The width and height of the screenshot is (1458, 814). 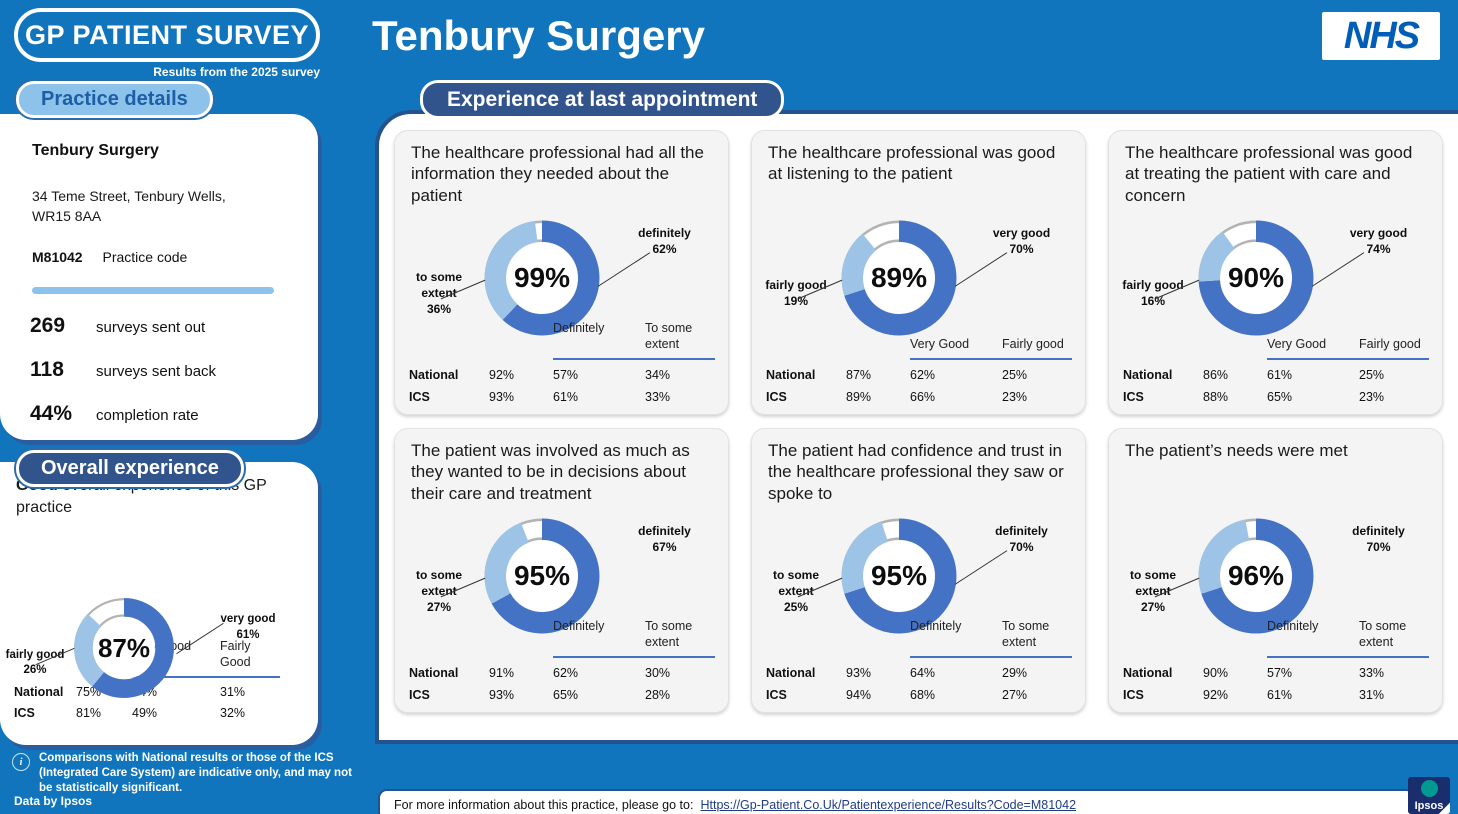 I want to click on donut-percent: 96%, so click(x=1256, y=575).